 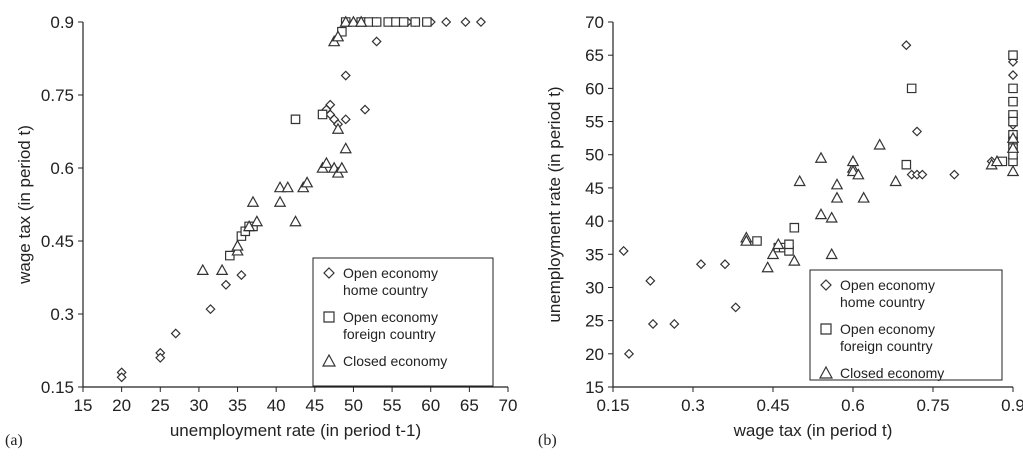 I want to click on x-tick-label: 0.45, so click(x=772, y=405).